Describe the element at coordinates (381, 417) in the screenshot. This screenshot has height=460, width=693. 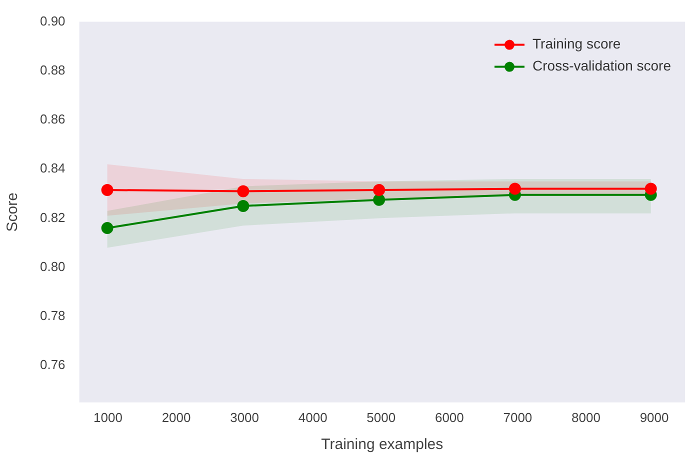
I see `x-tick-label: 5000` at that location.